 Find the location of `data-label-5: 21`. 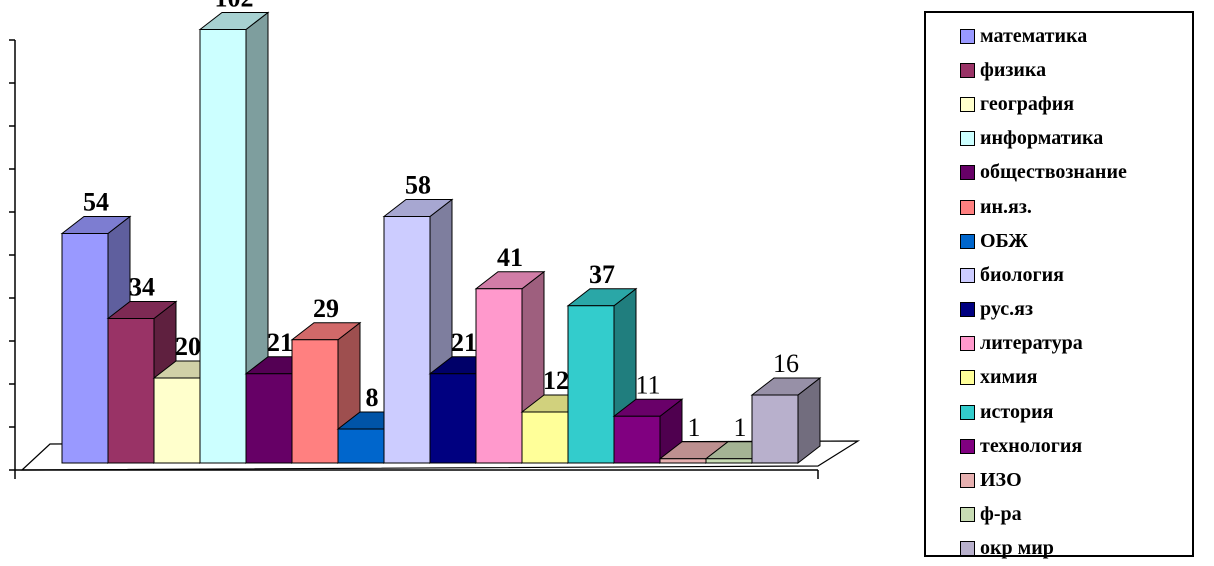

data-label-5: 21 is located at coordinates (280, 342).